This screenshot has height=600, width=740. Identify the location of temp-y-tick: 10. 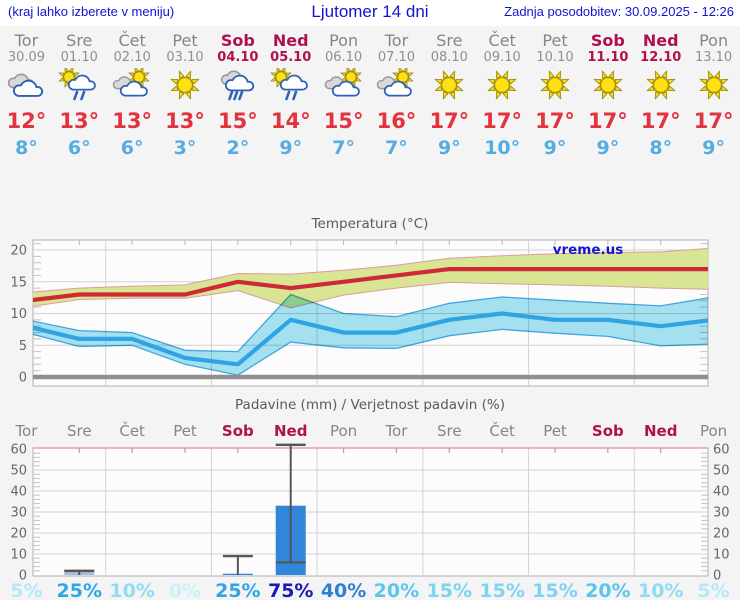
(18, 314).